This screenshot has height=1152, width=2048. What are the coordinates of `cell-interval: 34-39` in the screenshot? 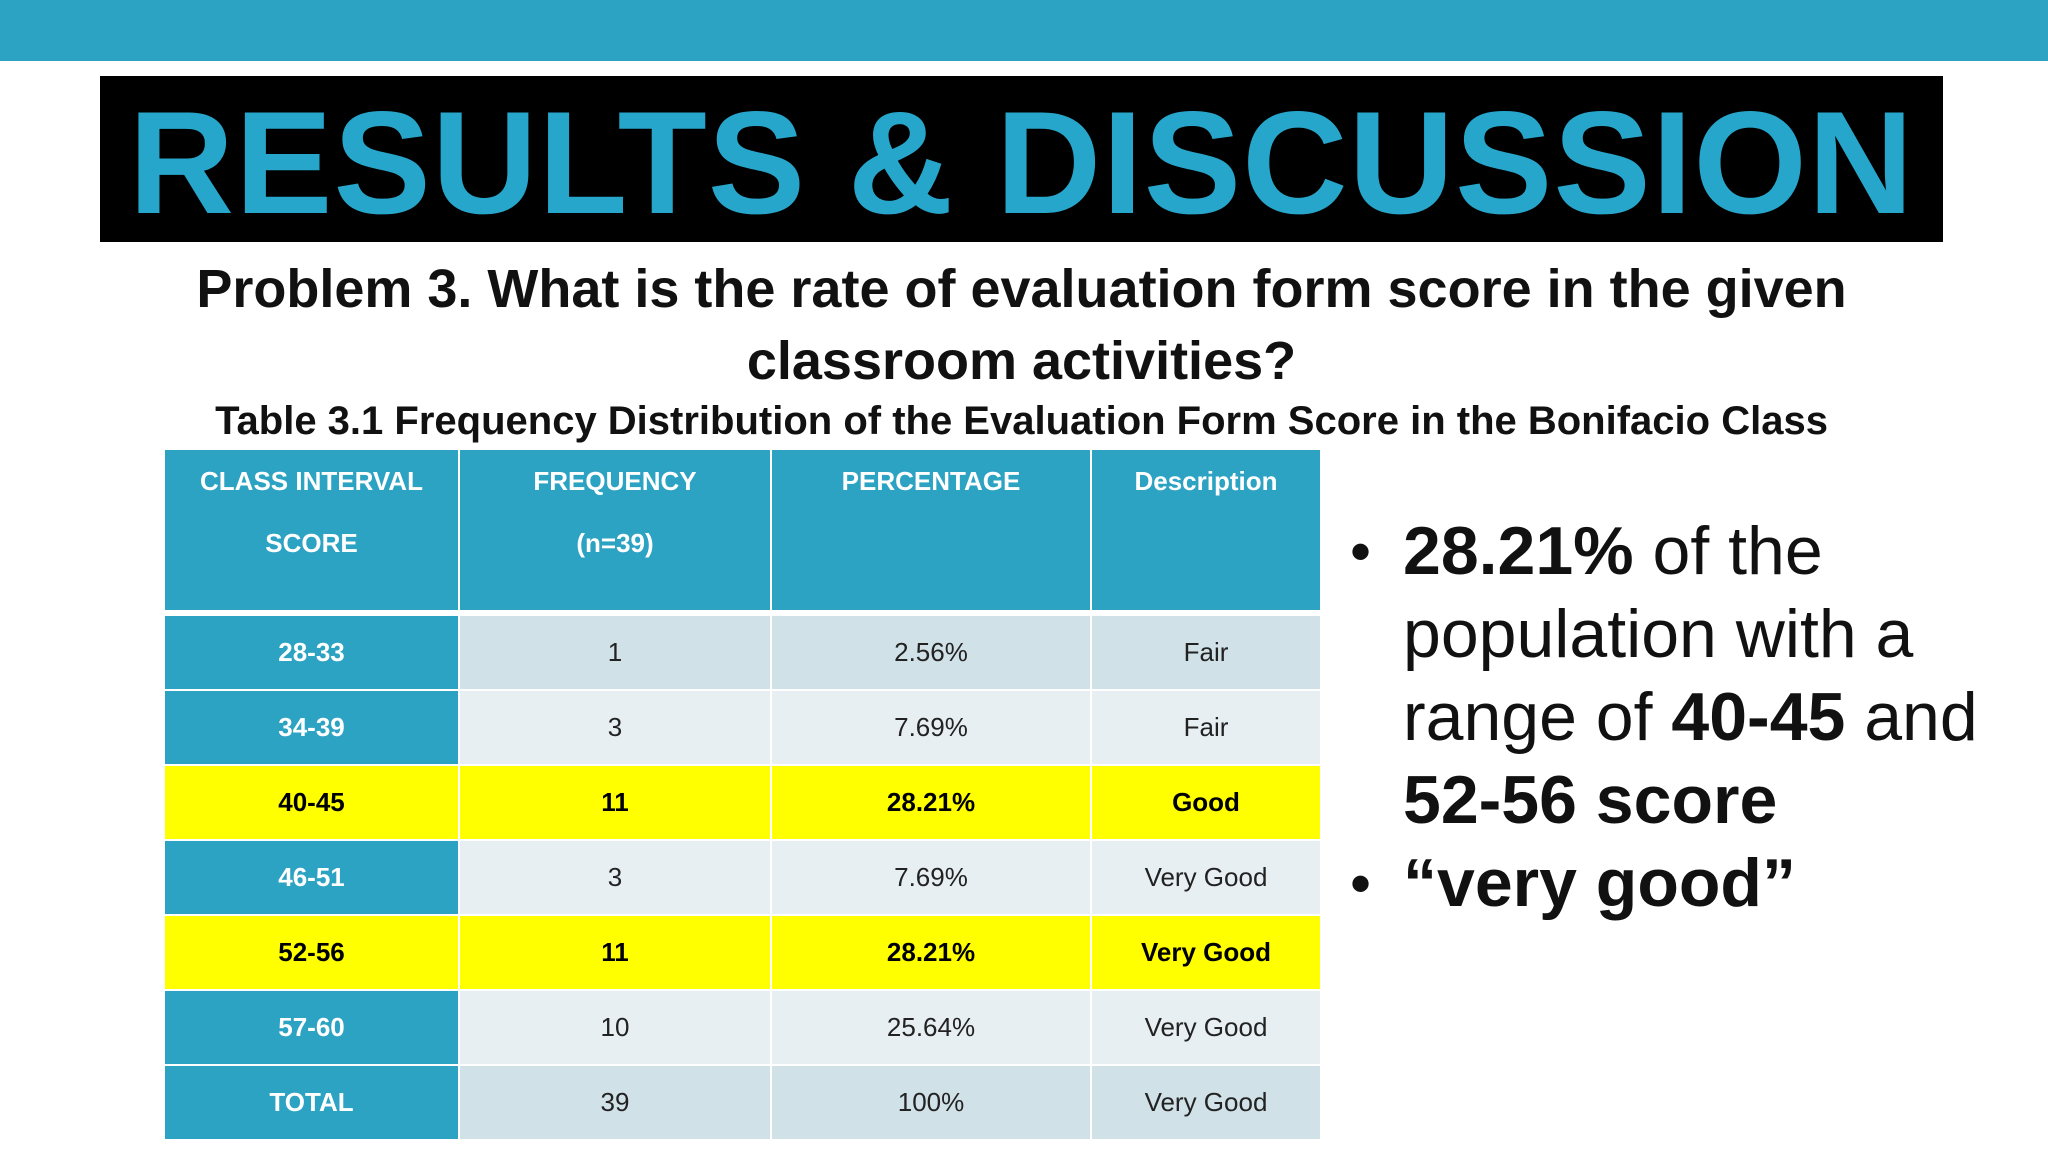 It's located at (312, 728).